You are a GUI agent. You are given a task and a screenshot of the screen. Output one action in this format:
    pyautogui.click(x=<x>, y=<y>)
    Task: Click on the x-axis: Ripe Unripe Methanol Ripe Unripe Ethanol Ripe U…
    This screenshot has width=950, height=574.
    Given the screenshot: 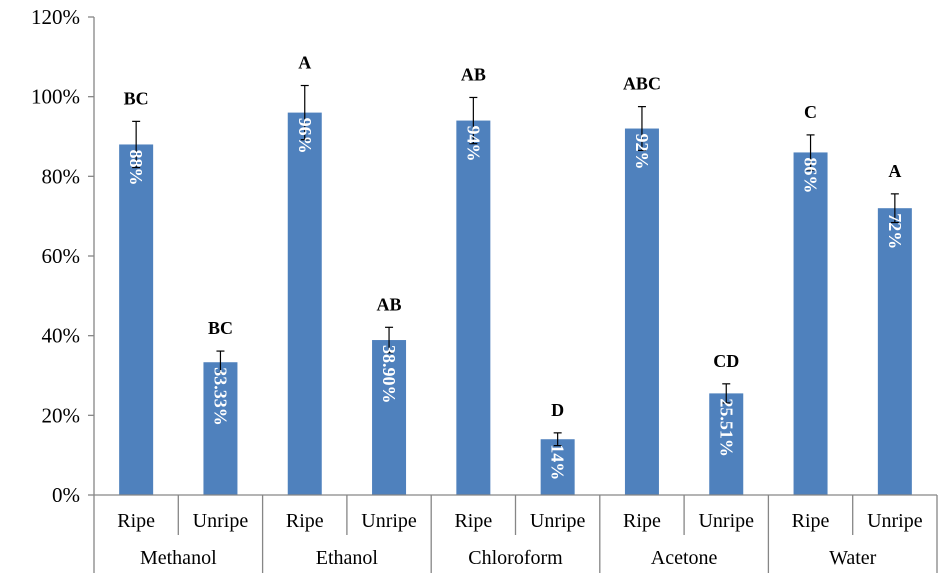 What is the action you would take?
    pyautogui.click(x=515, y=533)
    